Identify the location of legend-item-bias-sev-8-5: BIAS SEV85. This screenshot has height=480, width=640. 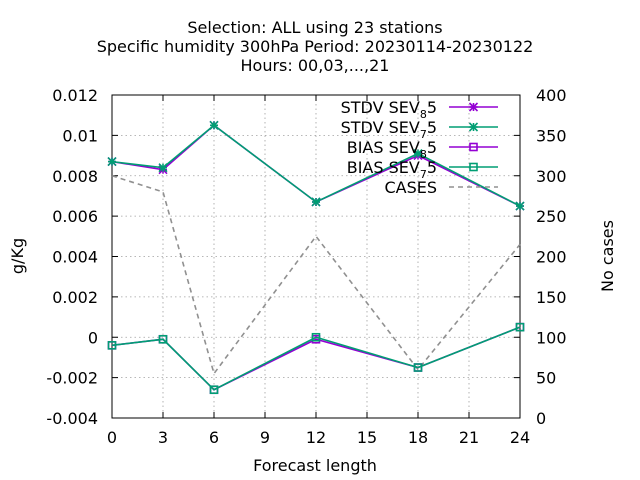
(422, 149).